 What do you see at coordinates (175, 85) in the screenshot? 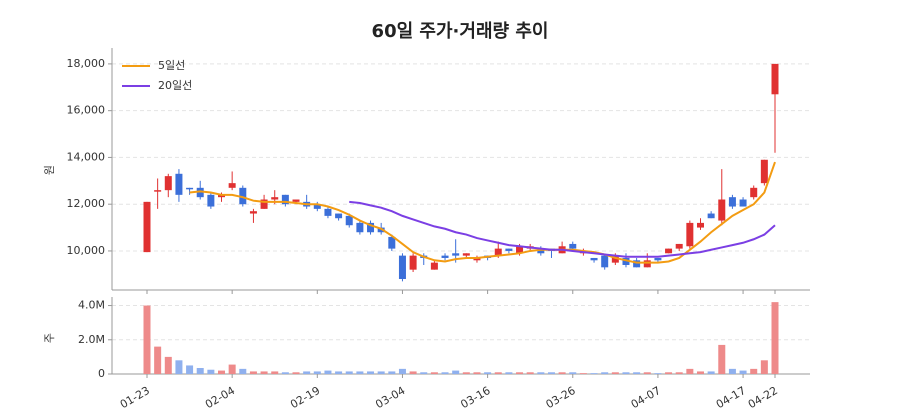
I see `legend-label: 20일선` at bounding box center [175, 85].